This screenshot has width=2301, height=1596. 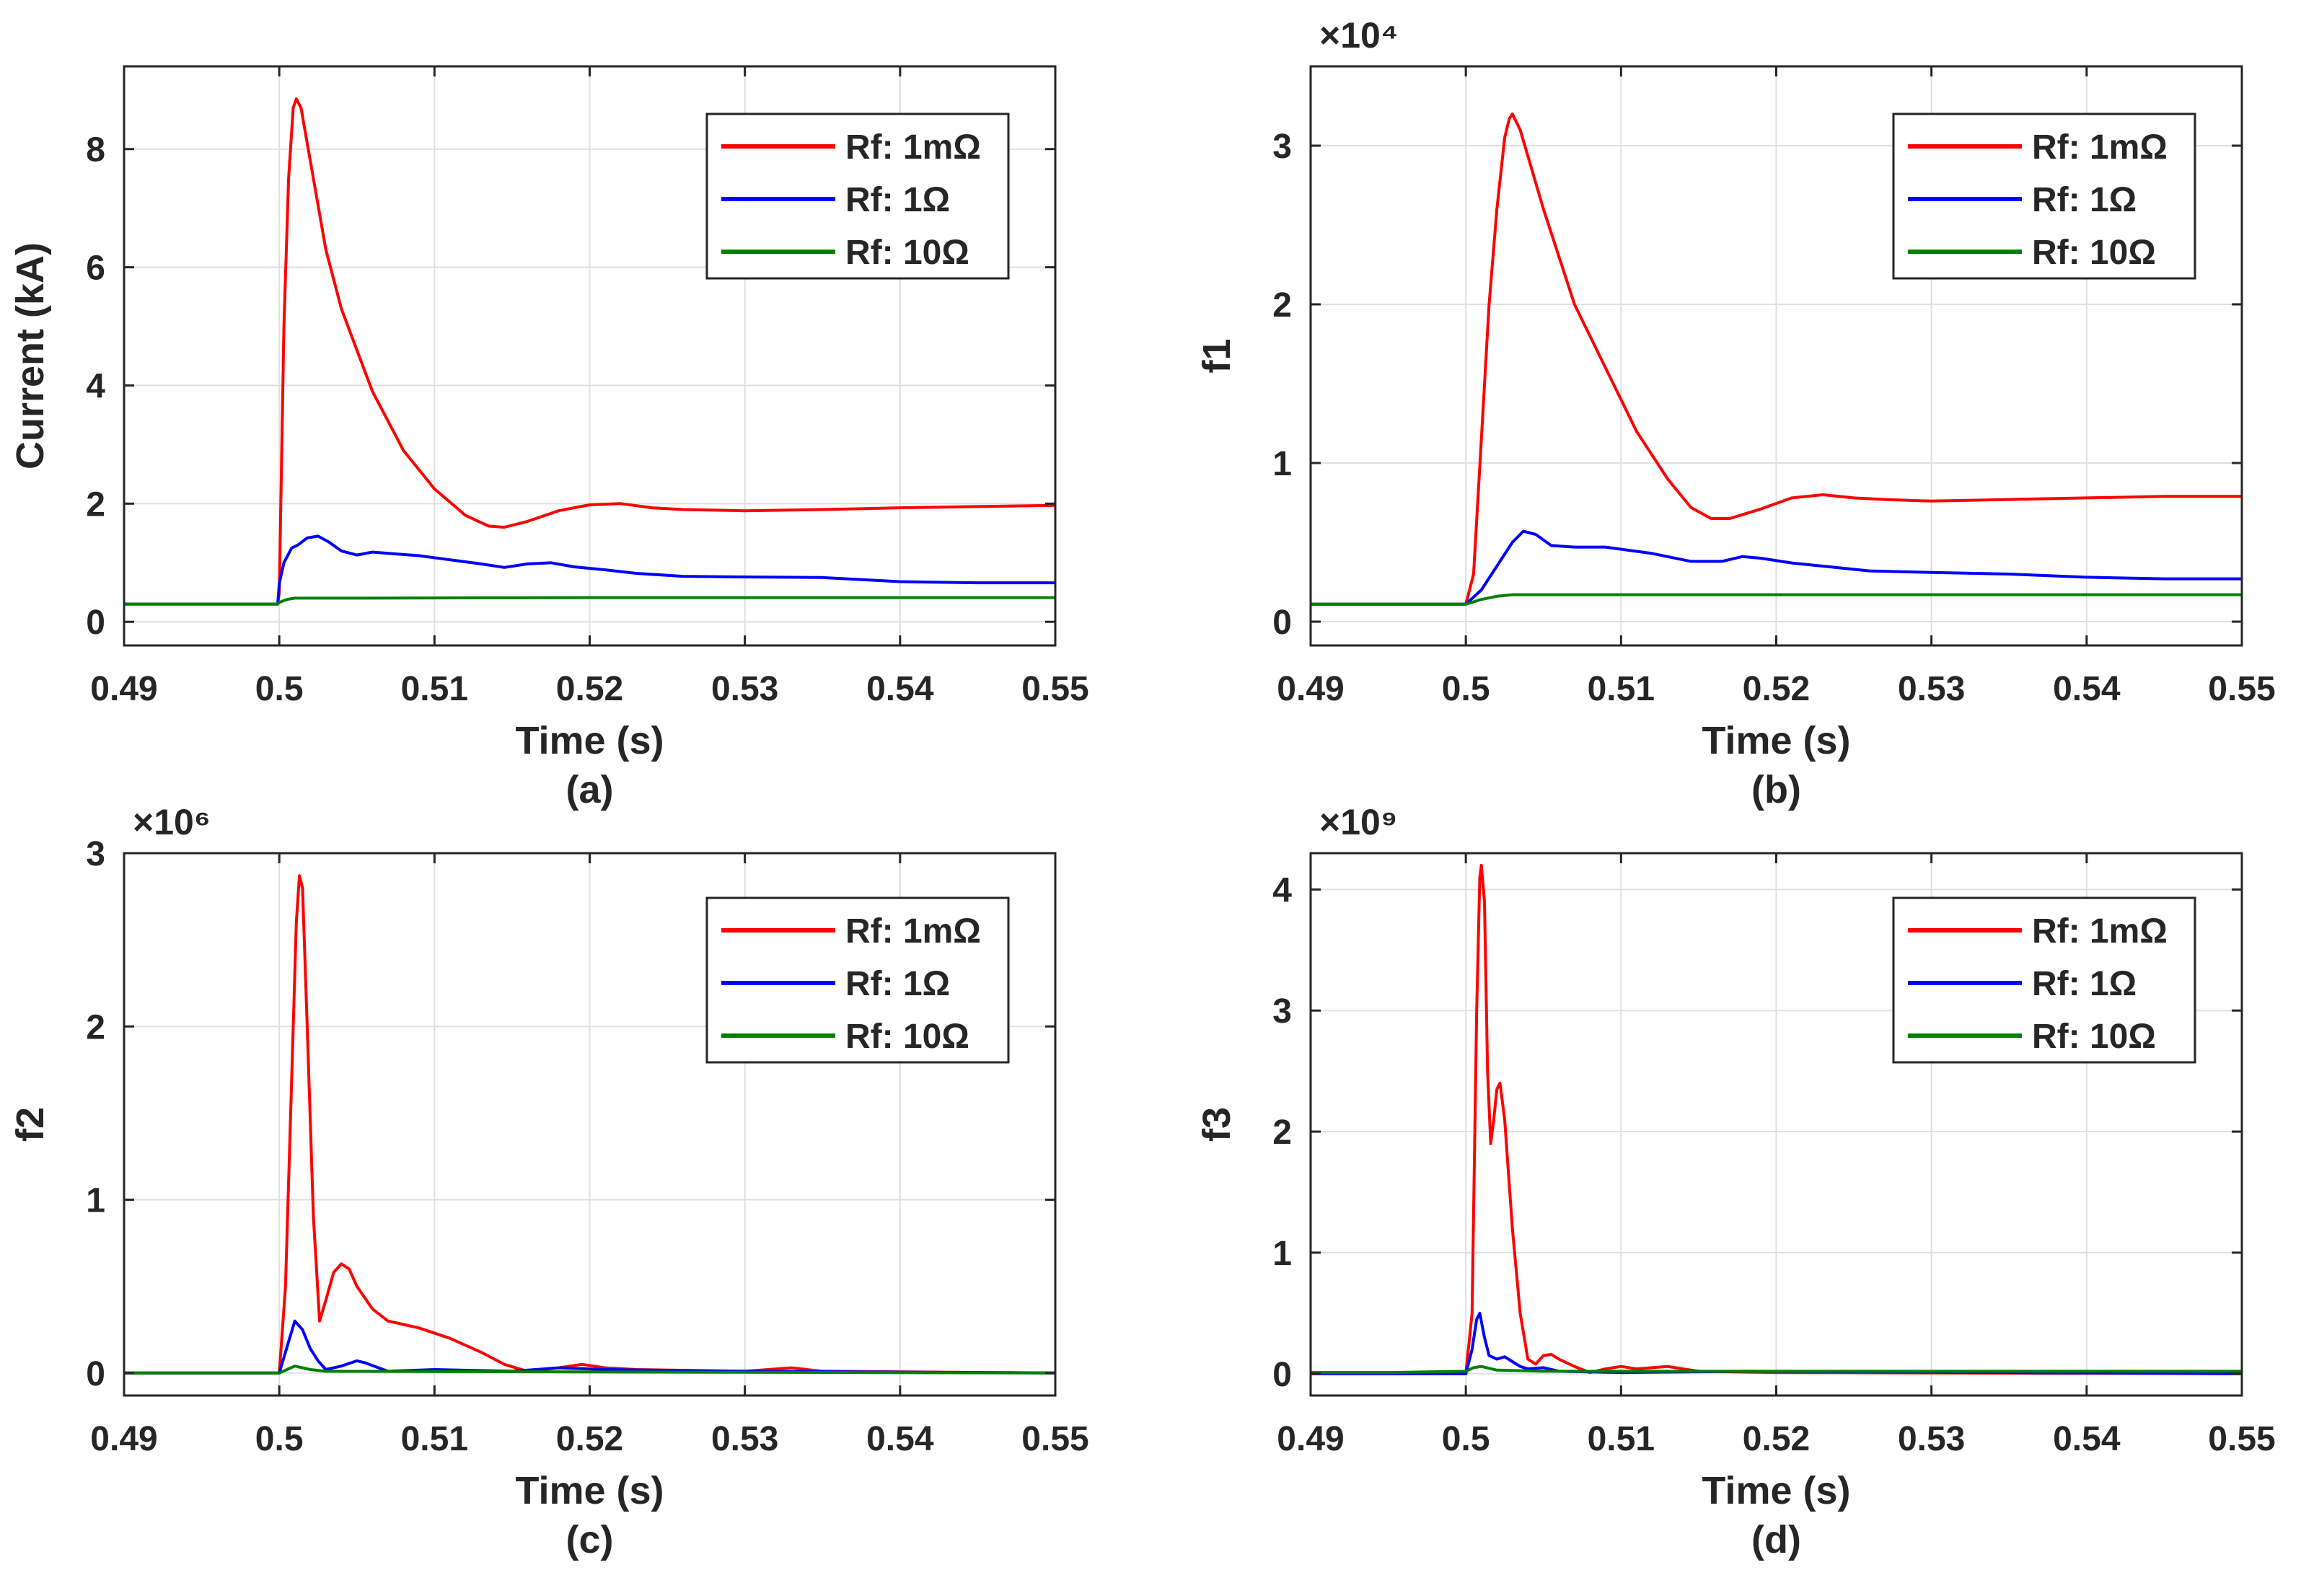 I want to click on y-exponent-label: ×10⁶, so click(x=172, y=822).